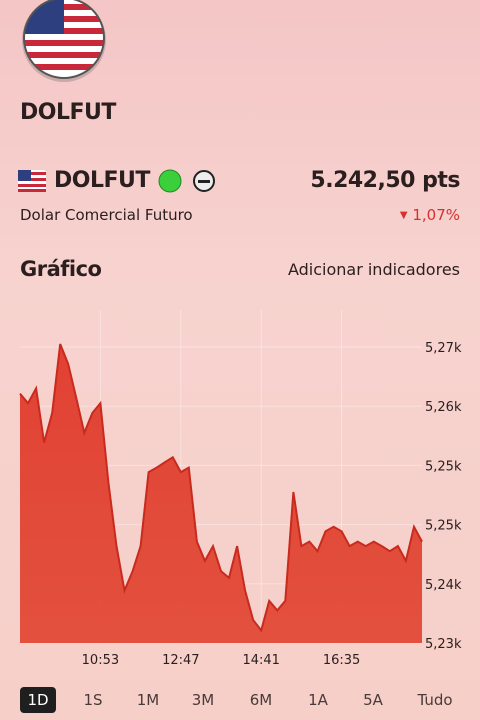  What do you see at coordinates (68, 112) in the screenshot?
I see `page-title: DOLFUT` at bounding box center [68, 112].